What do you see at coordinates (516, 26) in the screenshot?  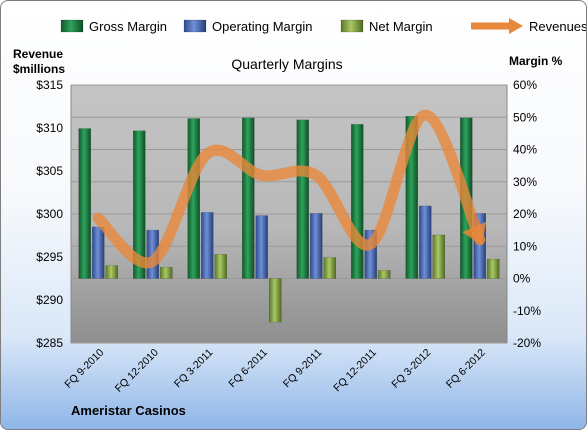 I see `legend-arrow-revenues` at bounding box center [516, 26].